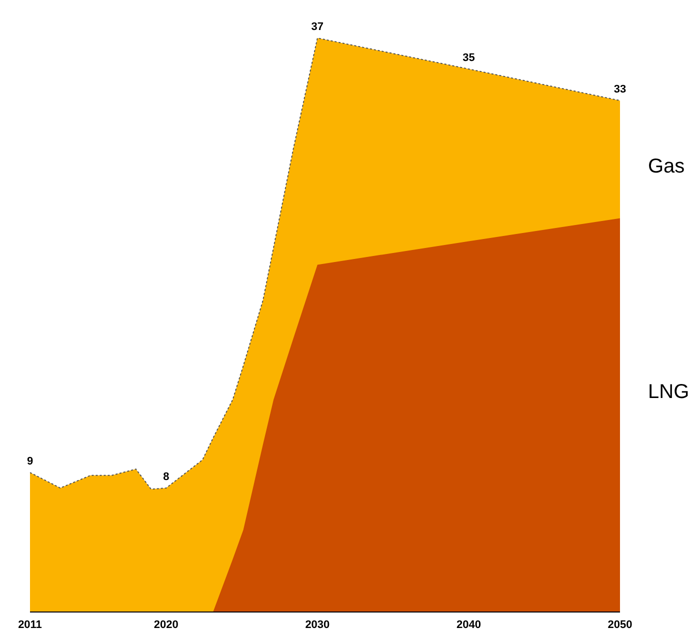  Describe the element at coordinates (166, 624) in the screenshot. I see `x-tick-label: 2020` at that location.